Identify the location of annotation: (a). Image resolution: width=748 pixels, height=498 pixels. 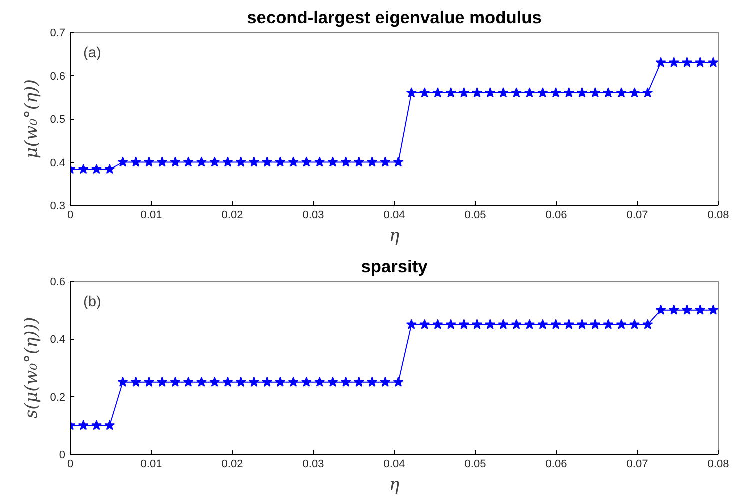
(92, 53).